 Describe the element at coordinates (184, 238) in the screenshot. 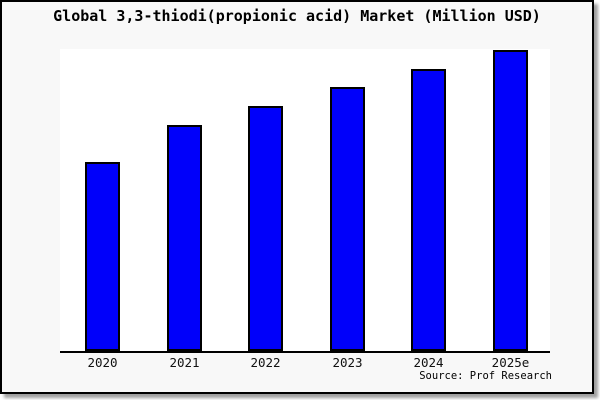

I see `bar-2021` at that location.